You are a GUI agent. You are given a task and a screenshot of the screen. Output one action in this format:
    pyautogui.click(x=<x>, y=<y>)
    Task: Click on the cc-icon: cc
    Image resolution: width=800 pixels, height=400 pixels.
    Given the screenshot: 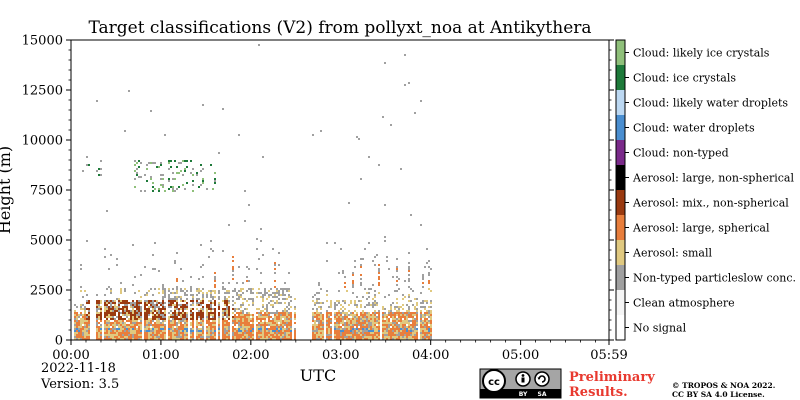 What is the action you would take?
    pyautogui.click(x=494, y=381)
    